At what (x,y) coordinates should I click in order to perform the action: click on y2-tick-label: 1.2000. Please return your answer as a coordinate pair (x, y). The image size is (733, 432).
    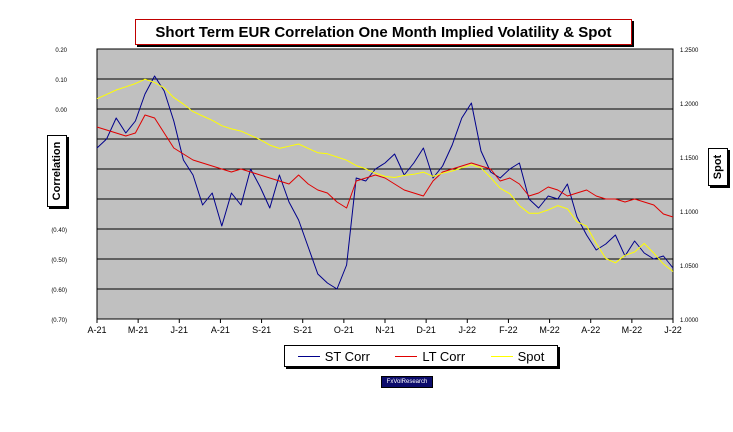
    Looking at the image, I should click on (689, 105).